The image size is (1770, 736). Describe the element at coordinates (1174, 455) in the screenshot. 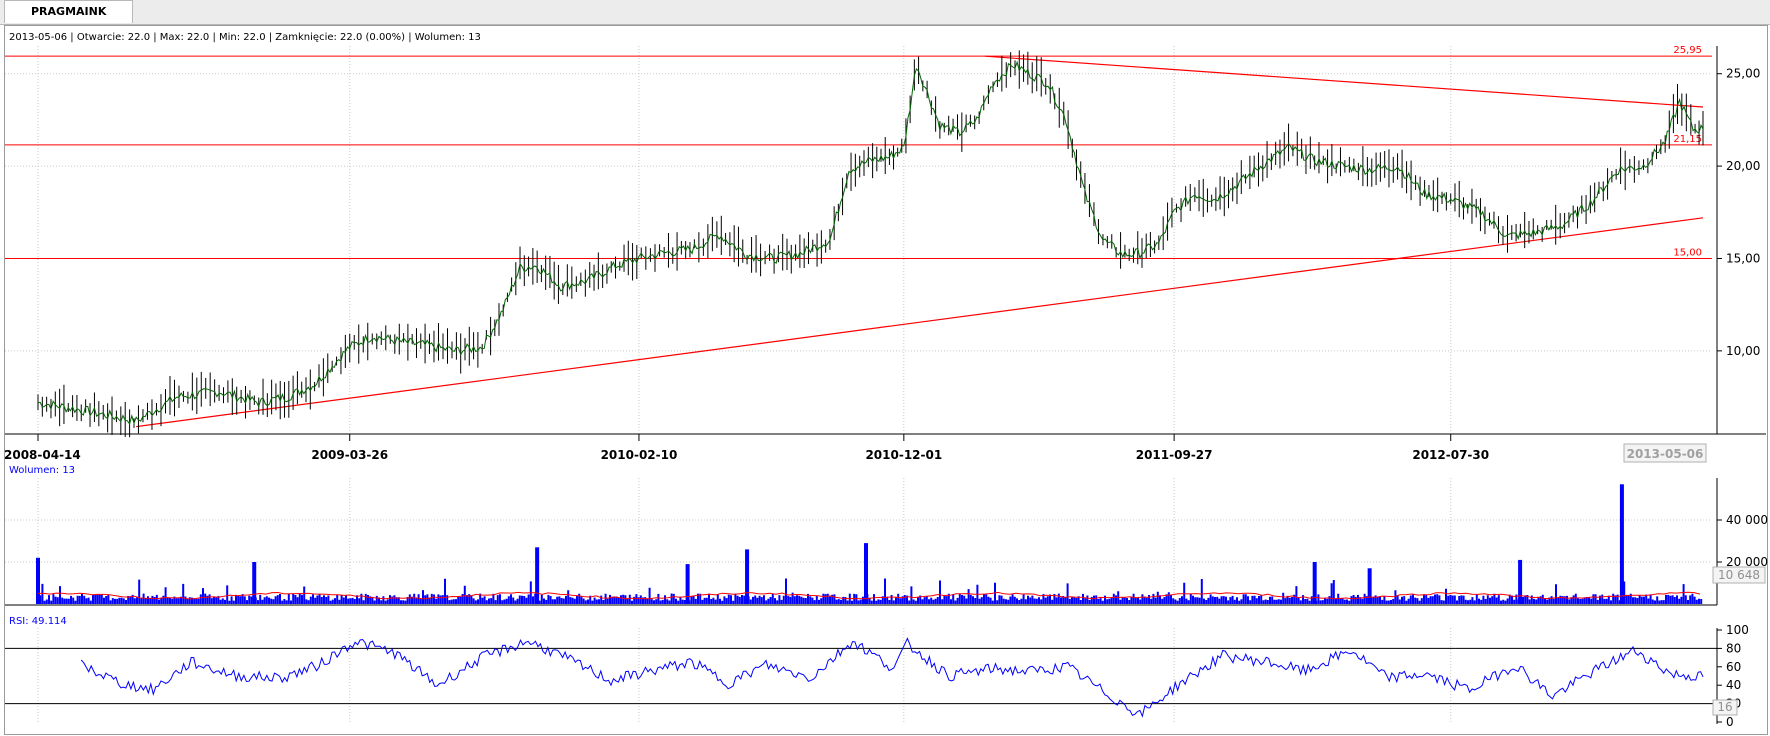

I see `x-tick-label: 2011-09-27` at that location.